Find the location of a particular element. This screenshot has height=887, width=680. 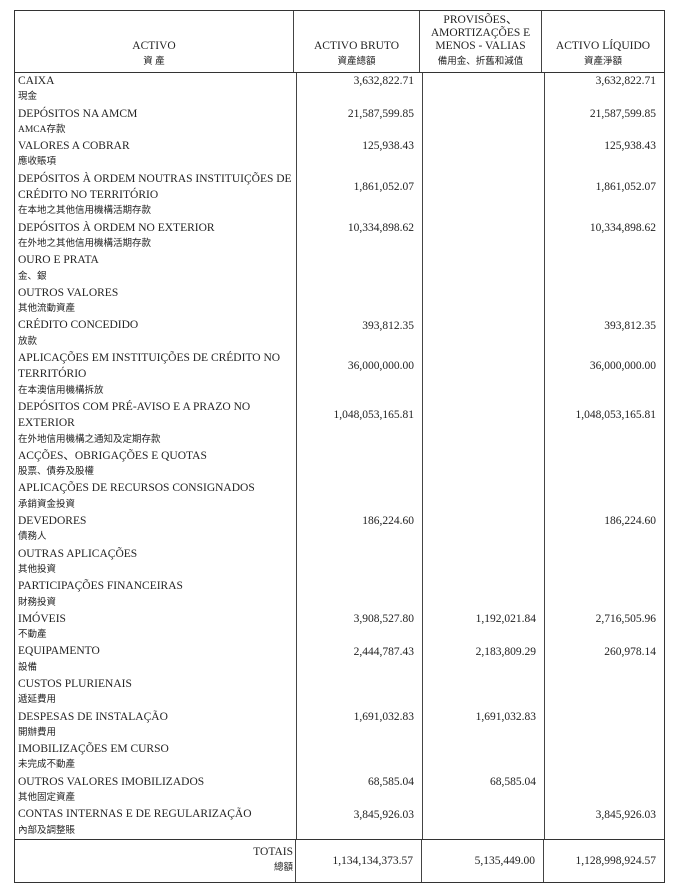

cell-bruto: 125,938.43 is located at coordinates (359, 154).